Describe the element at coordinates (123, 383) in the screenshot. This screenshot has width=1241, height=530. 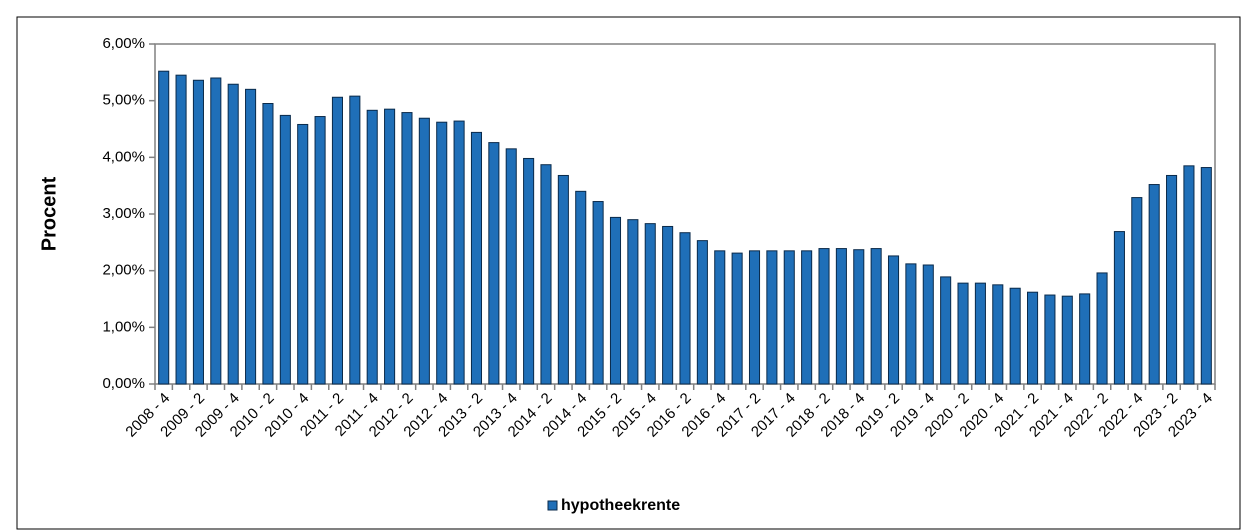
I see `y-tick-label: 0,00%` at that location.